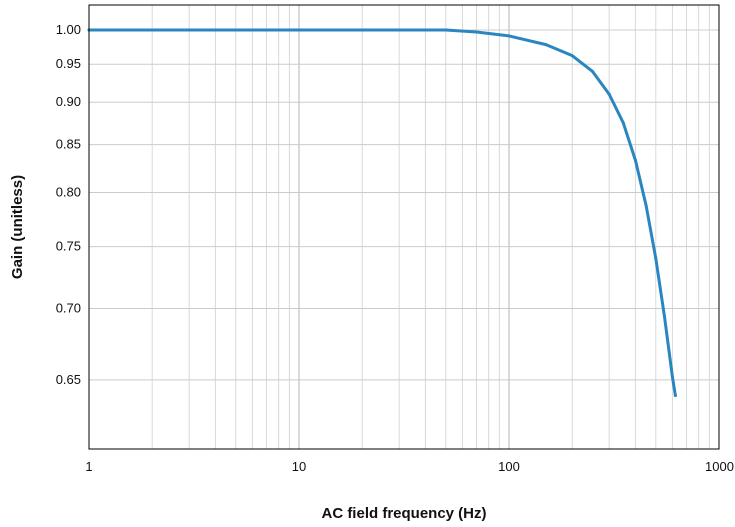 This screenshot has width=735, height=527. What do you see at coordinates (68, 379) in the screenshot?
I see `y-tick-label: 0.65` at bounding box center [68, 379].